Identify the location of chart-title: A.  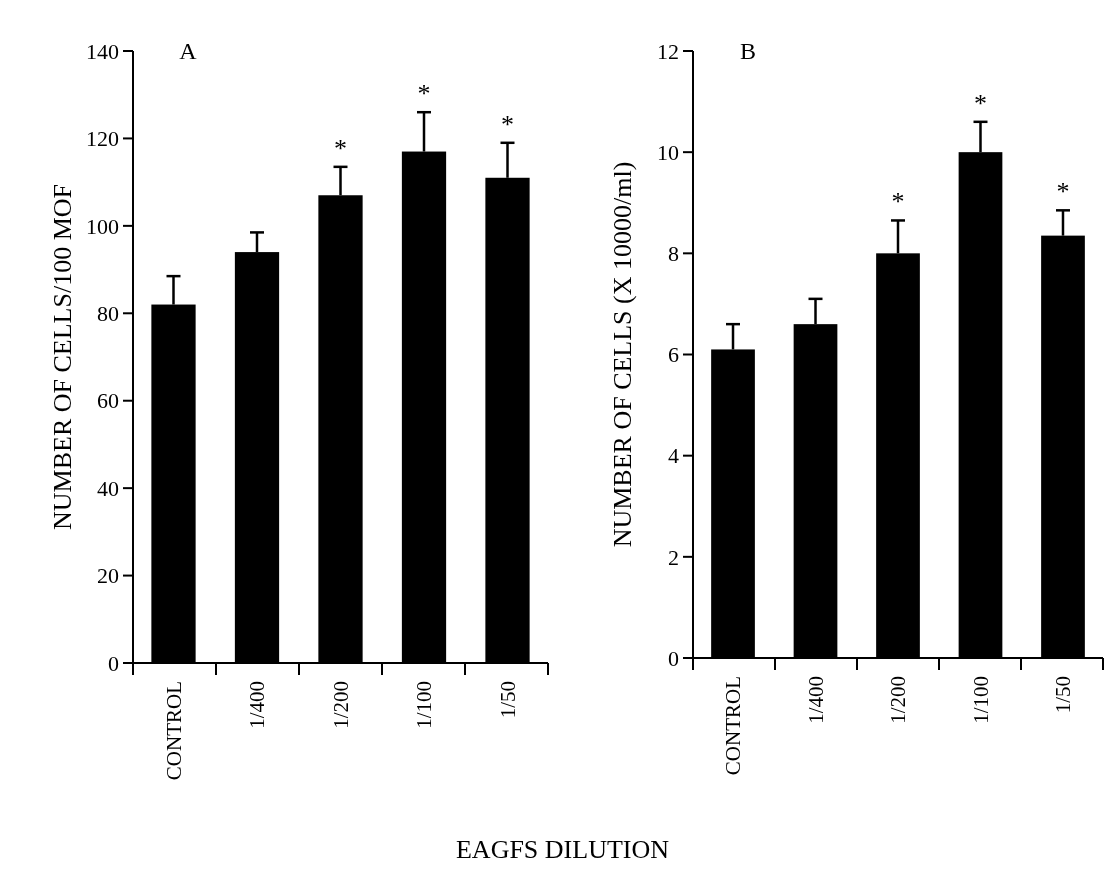
(188, 51).